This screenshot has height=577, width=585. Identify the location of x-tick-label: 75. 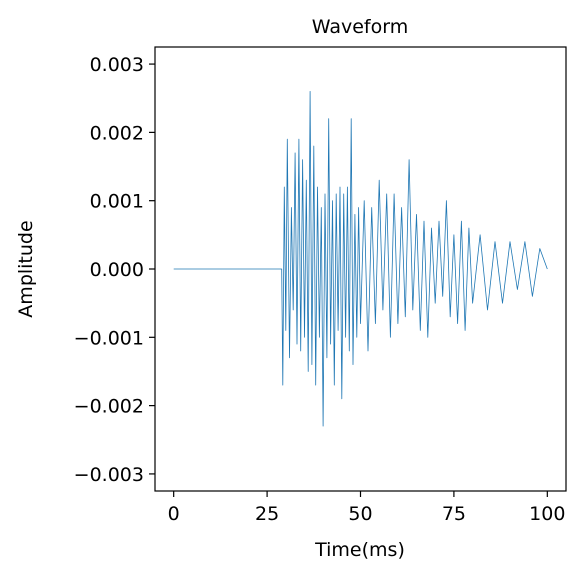
(454, 514).